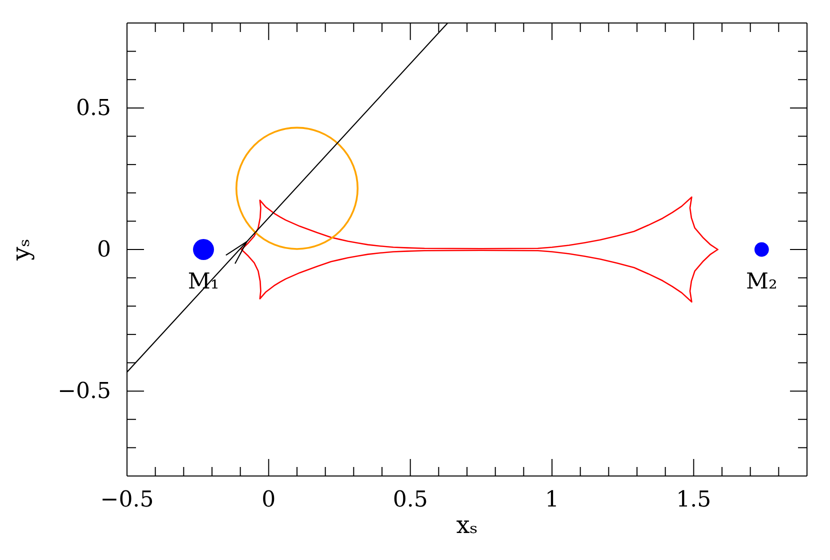  What do you see at coordinates (410, 500) in the screenshot?
I see `x-tick-label: 0.5` at bounding box center [410, 500].